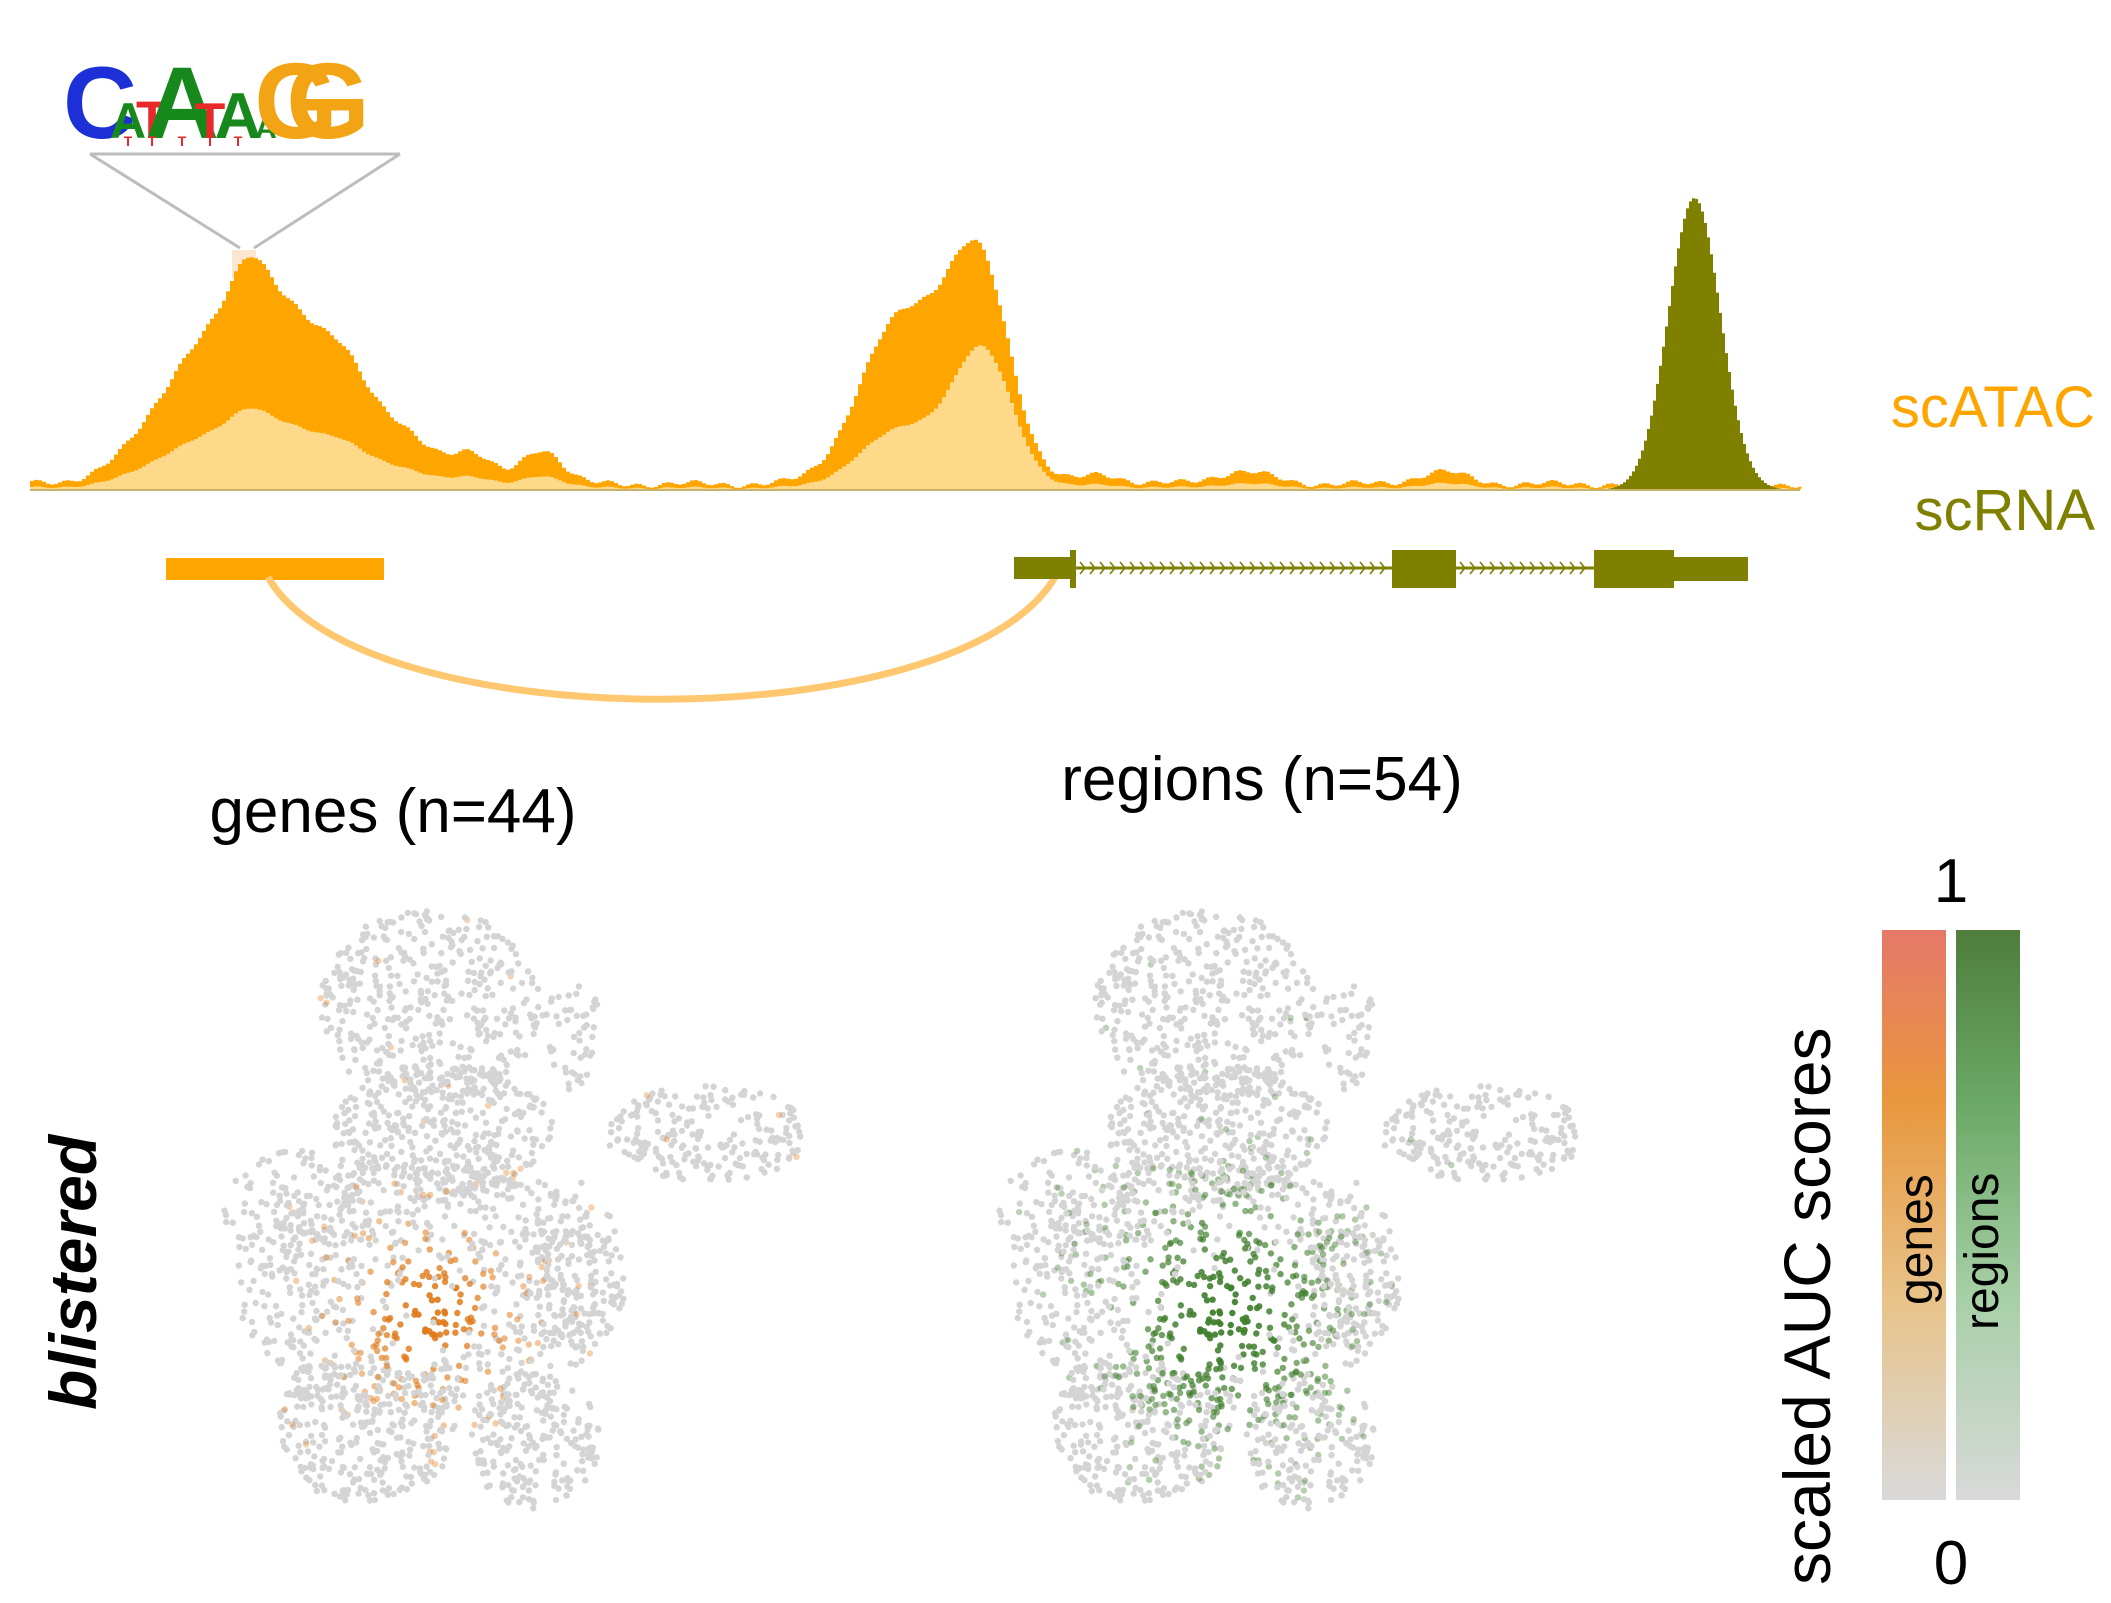 This screenshot has width=2111, height=1603. I want to click on enhancer-region-bar, so click(275, 569).